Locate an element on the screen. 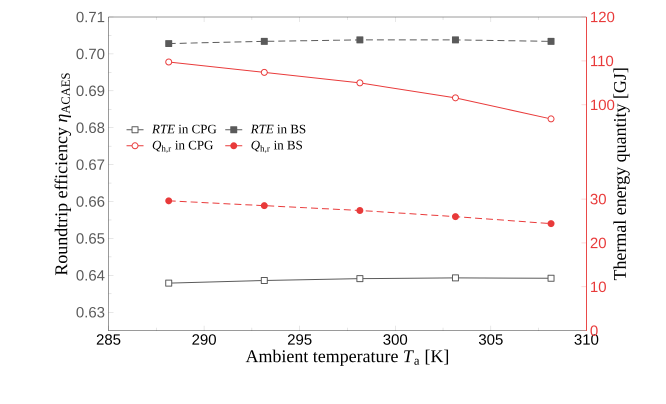 The image size is (666, 404). x-axis-title: Ambient temperature T$_{a}$ [K] is located at coordinates (347, 358).